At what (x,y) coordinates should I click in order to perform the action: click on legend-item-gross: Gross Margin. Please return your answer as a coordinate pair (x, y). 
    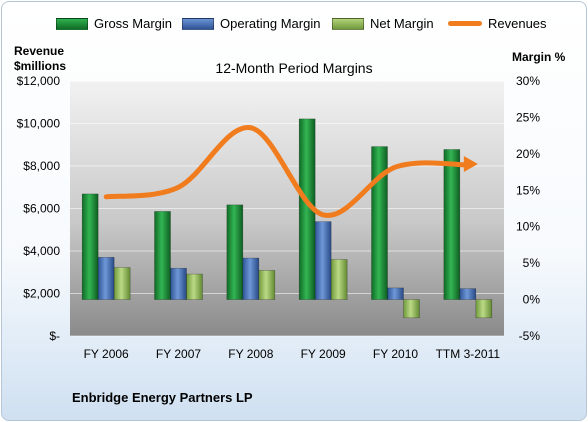
    Looking at the image, I should click on (114, 23).